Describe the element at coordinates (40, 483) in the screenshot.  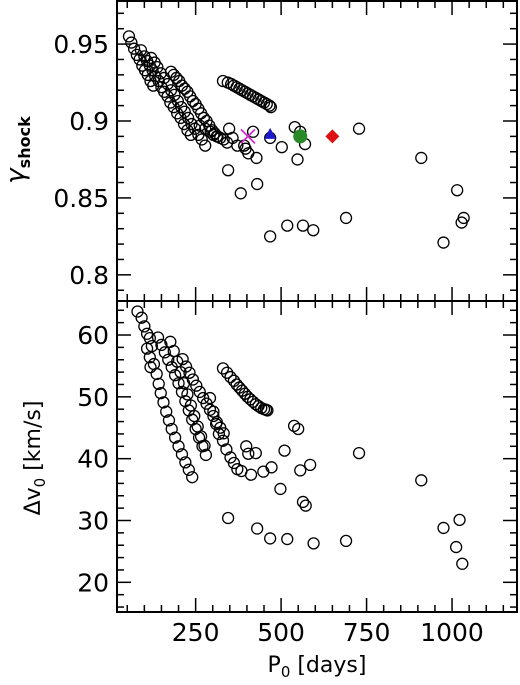
I see `bottom-y-axis-title-sub: 0` at that location.